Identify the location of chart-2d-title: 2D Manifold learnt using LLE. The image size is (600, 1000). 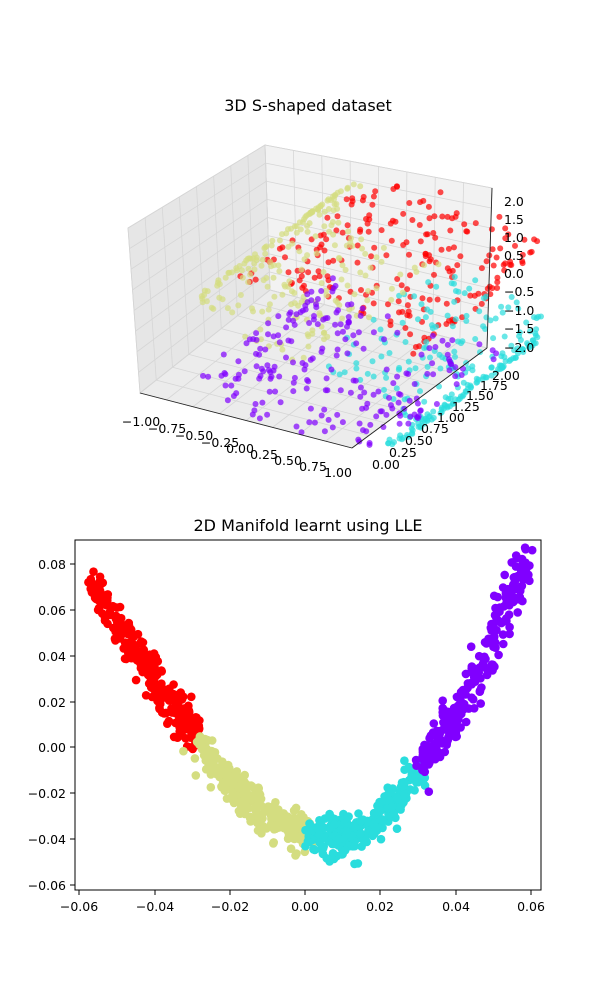
(307, 525).